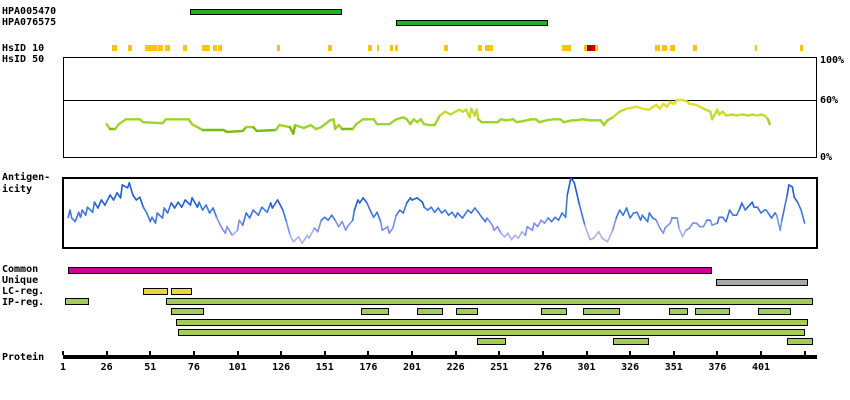 The image size is (850, 400). Describe the element at coordinates (491, 332) in the screenshot. I see `ip-region-row4-bar` at that location.